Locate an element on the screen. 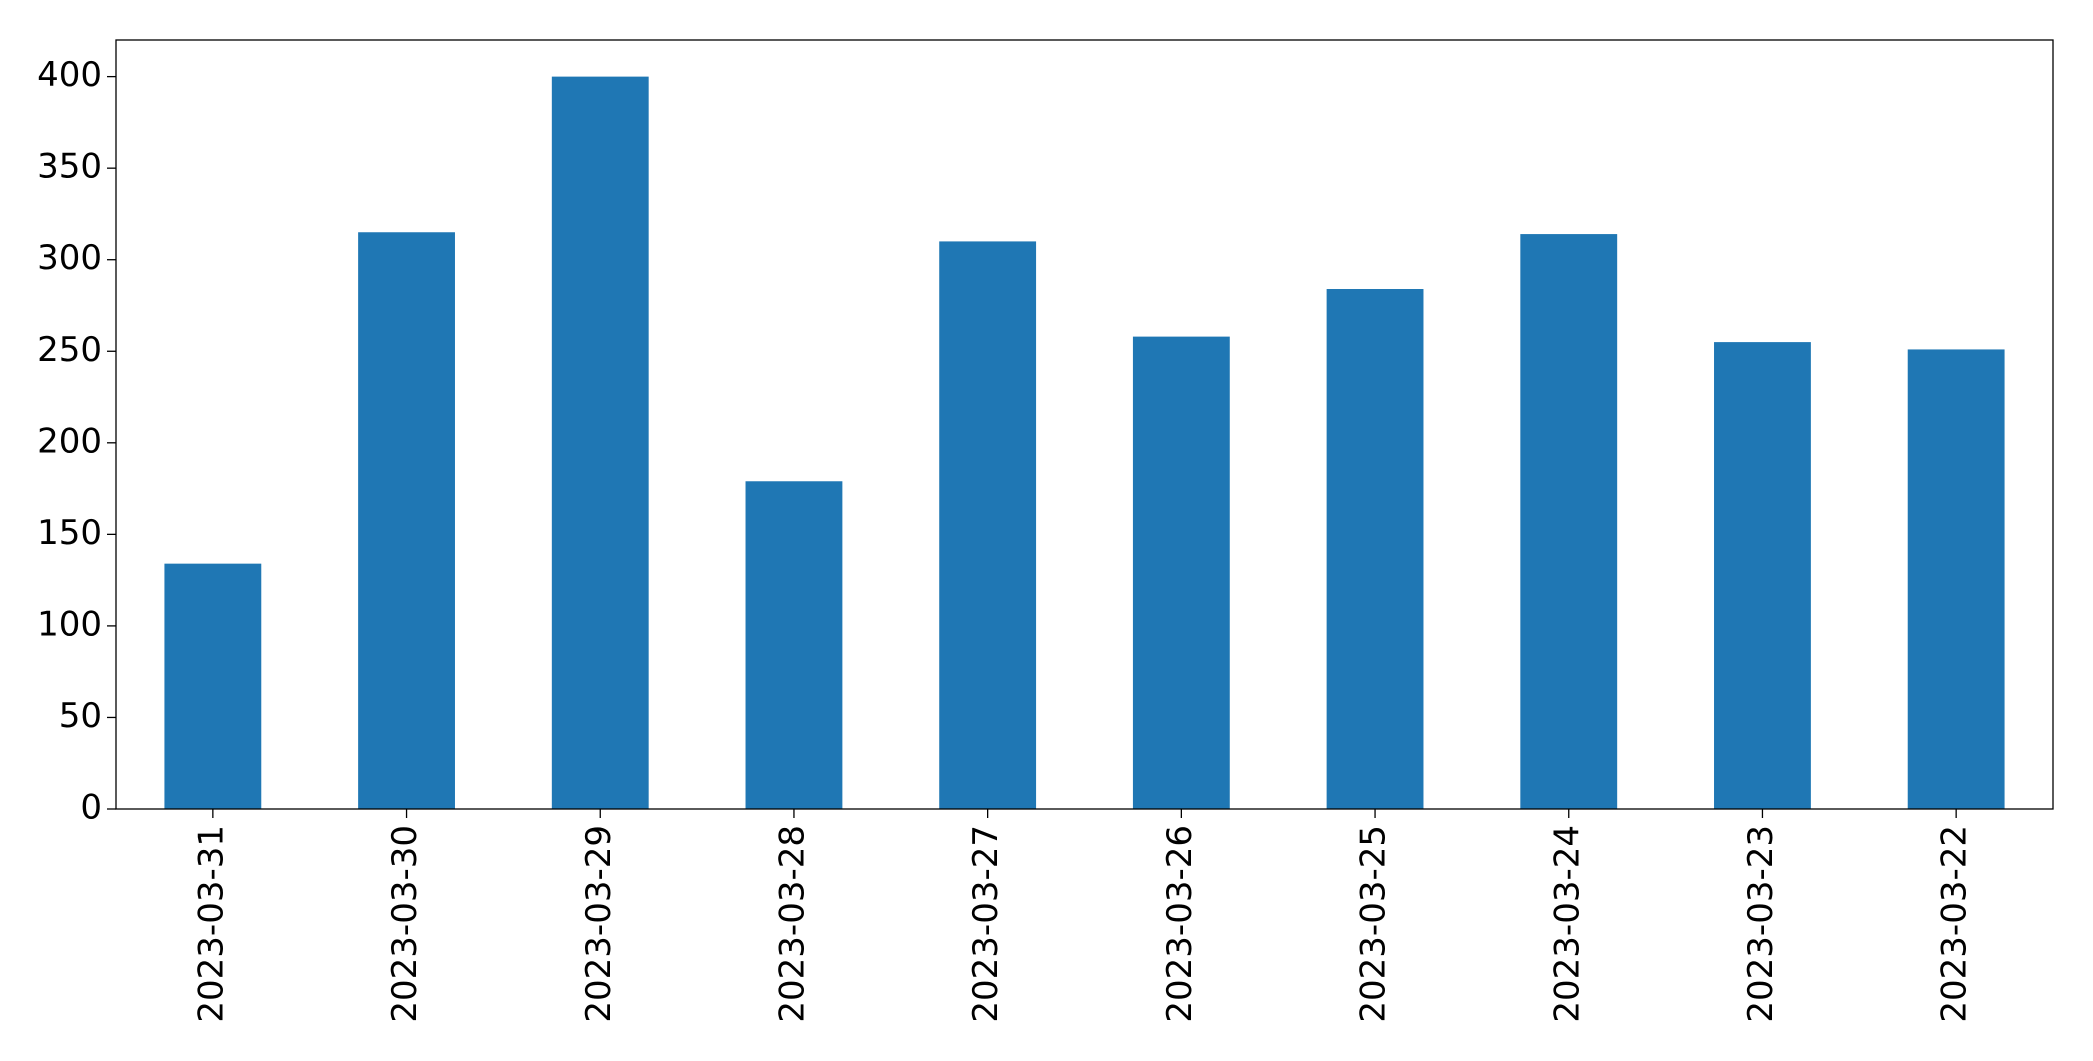 Image resolution: width=2093 pixels, height=1061 pixels. y-tick-label: 250 is located at coordinates (69, 350).